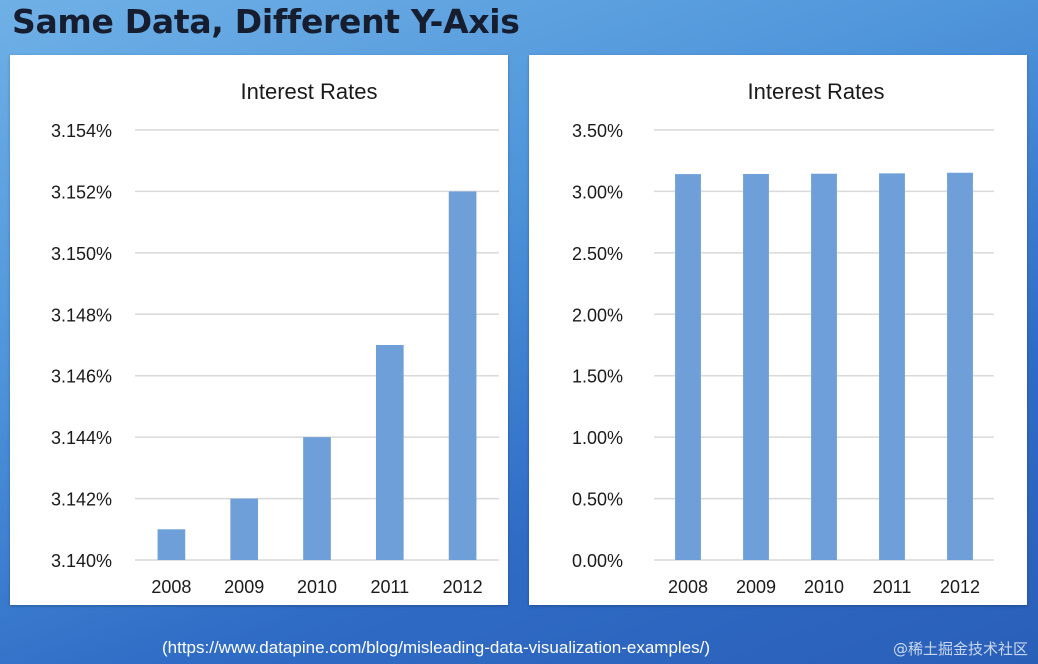 The height and width of the screenshot is (664, 1038). I want to click on y-tick-label: 3.154%, so click(81, 131).